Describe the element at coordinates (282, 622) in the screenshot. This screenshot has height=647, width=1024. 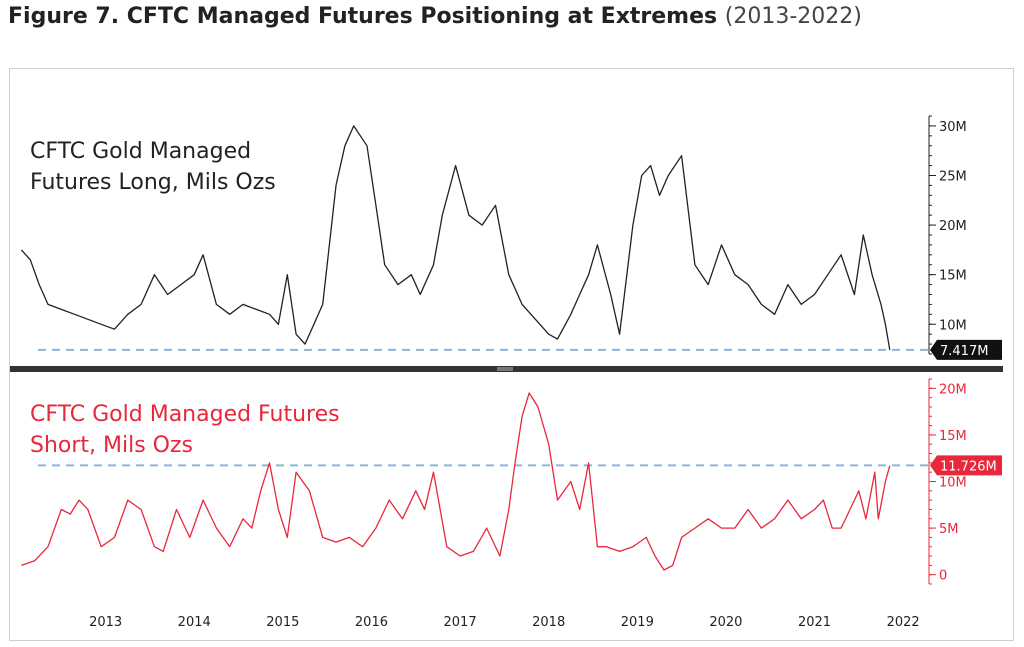
I see `x-tick-label: 2015` at that location.